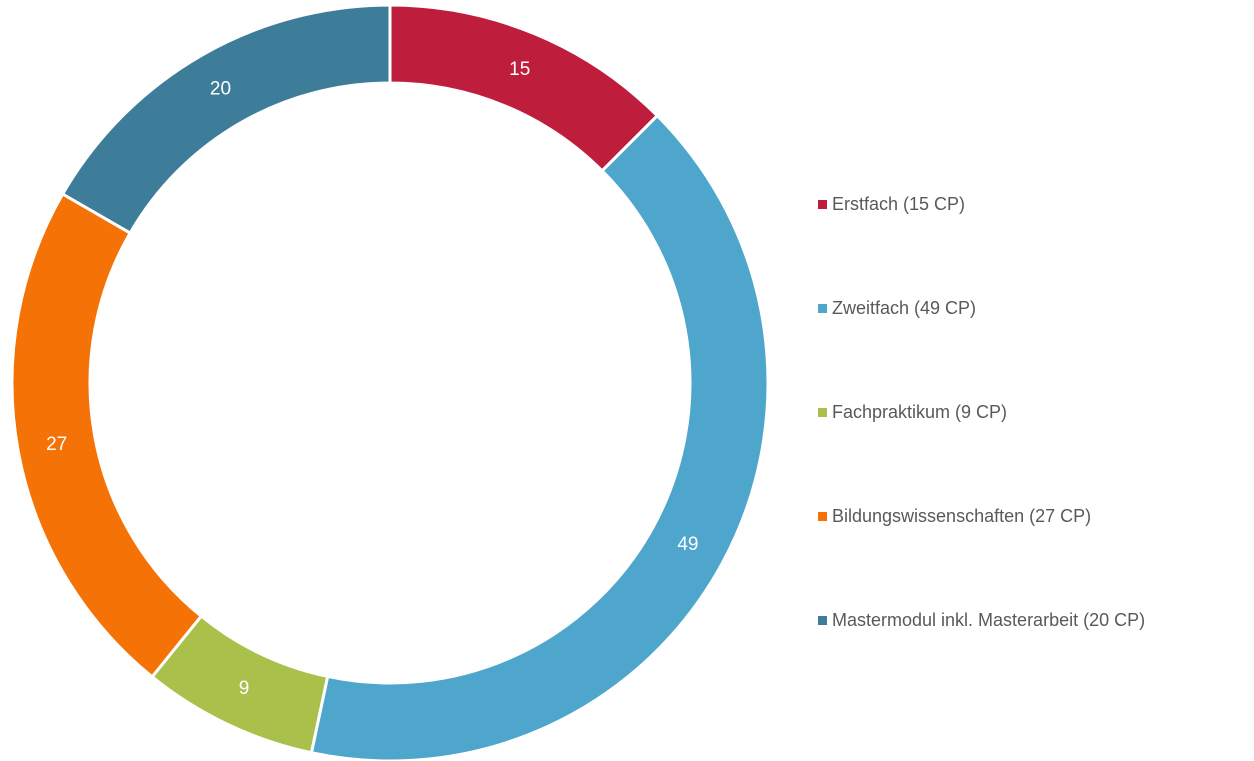  Describe the element at coordinates (687, 544) in the screenshot. I see `data-label: 49` at that location.